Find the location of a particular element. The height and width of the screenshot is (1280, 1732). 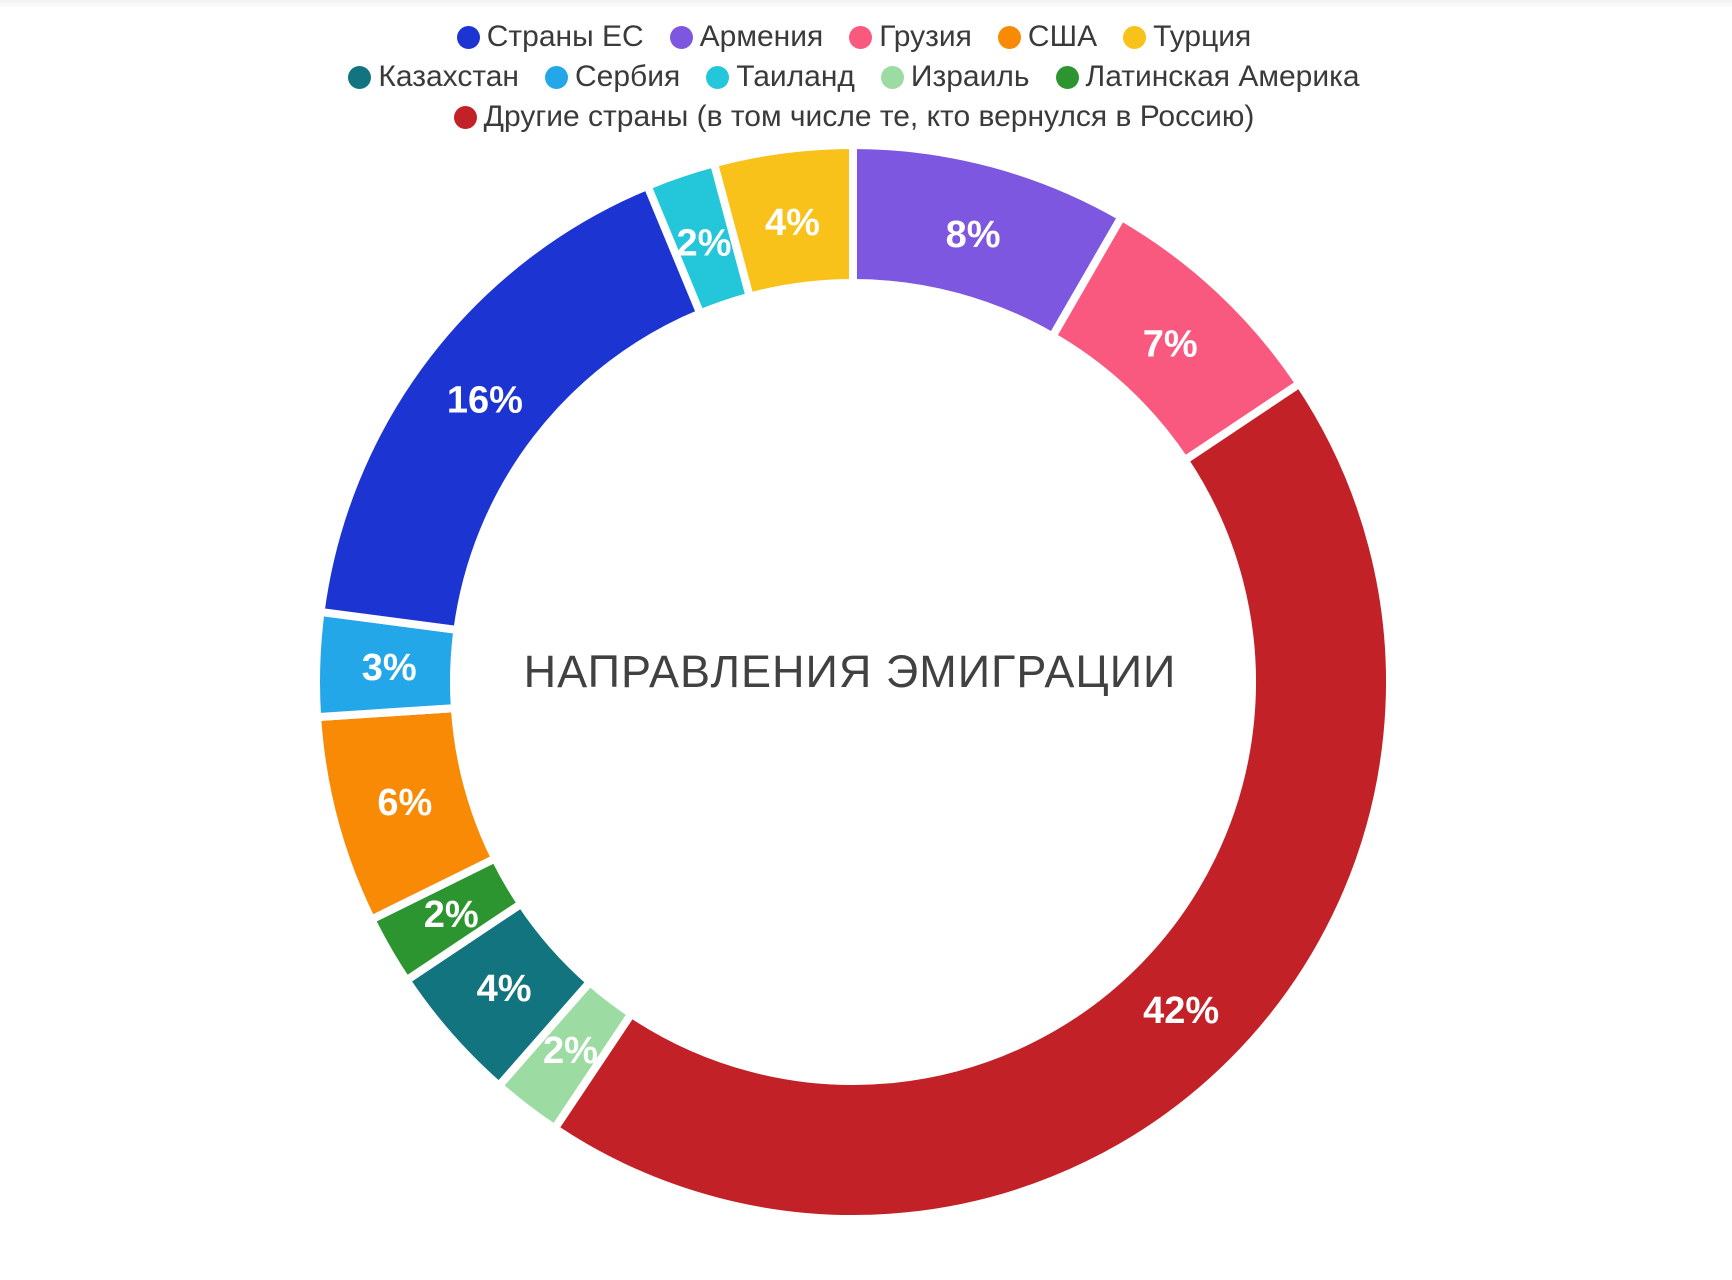

legend-item-label: Турция is located at coordinates (1202, 36).